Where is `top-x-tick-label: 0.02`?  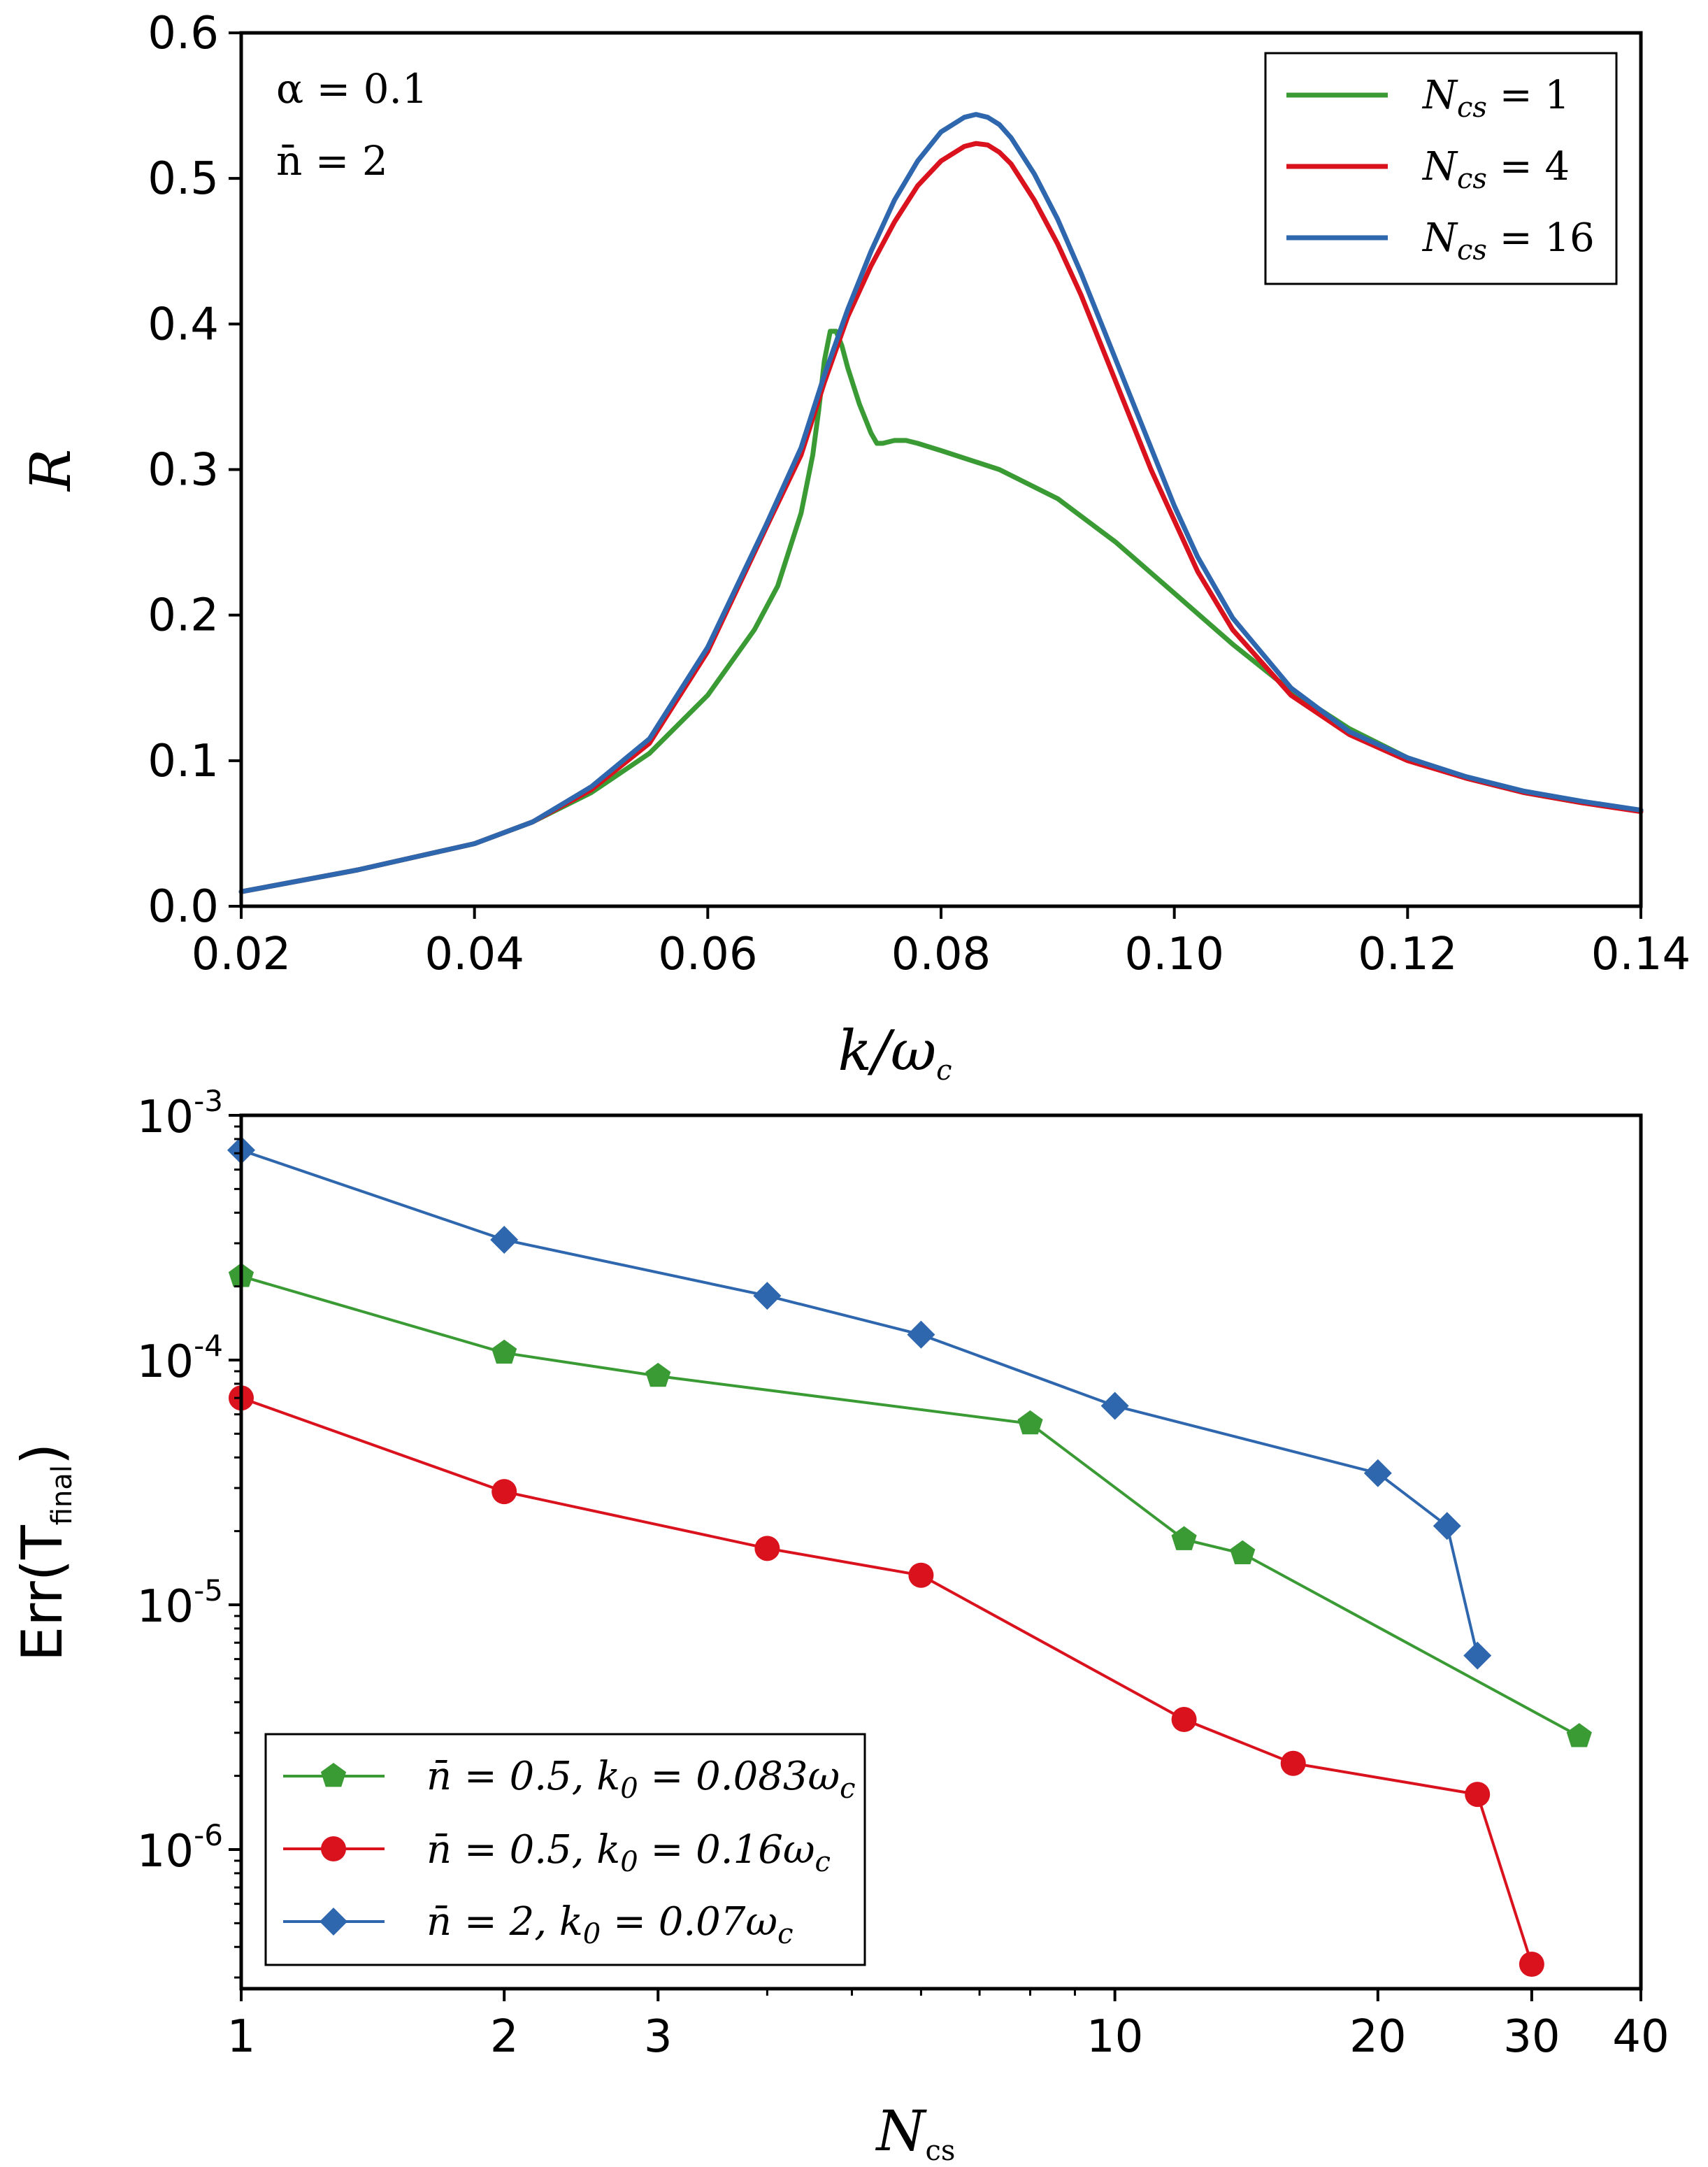 top-x-tick-label: 0.02 is located at coordinates (242, 954).